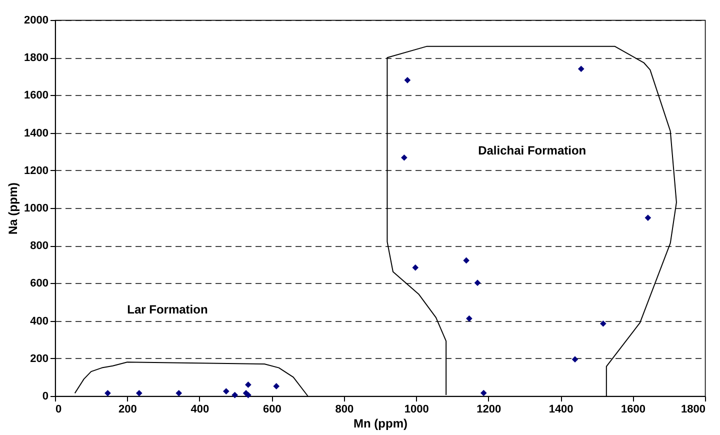 The height and width of the screenshot is (435, 720). I want to click on x-axis-title: Mn (ppm), so click(381, 423).